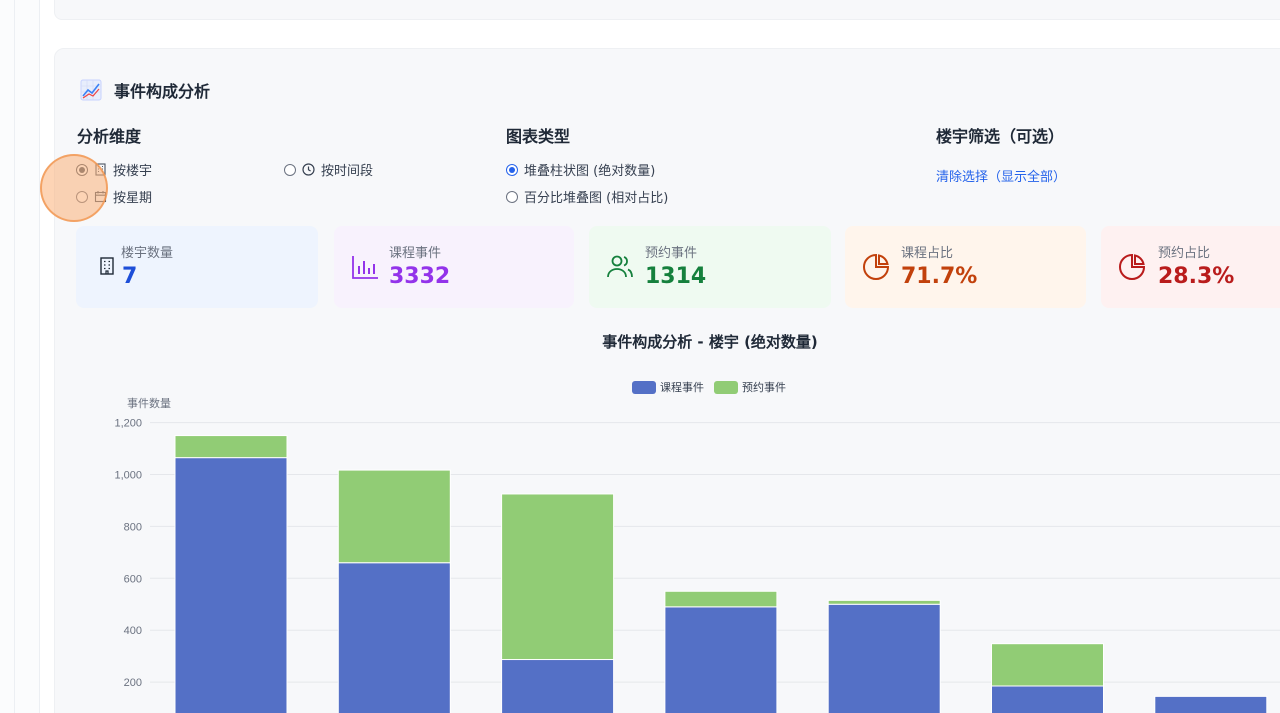  I want to click on clock-icon, so click(308, 169).